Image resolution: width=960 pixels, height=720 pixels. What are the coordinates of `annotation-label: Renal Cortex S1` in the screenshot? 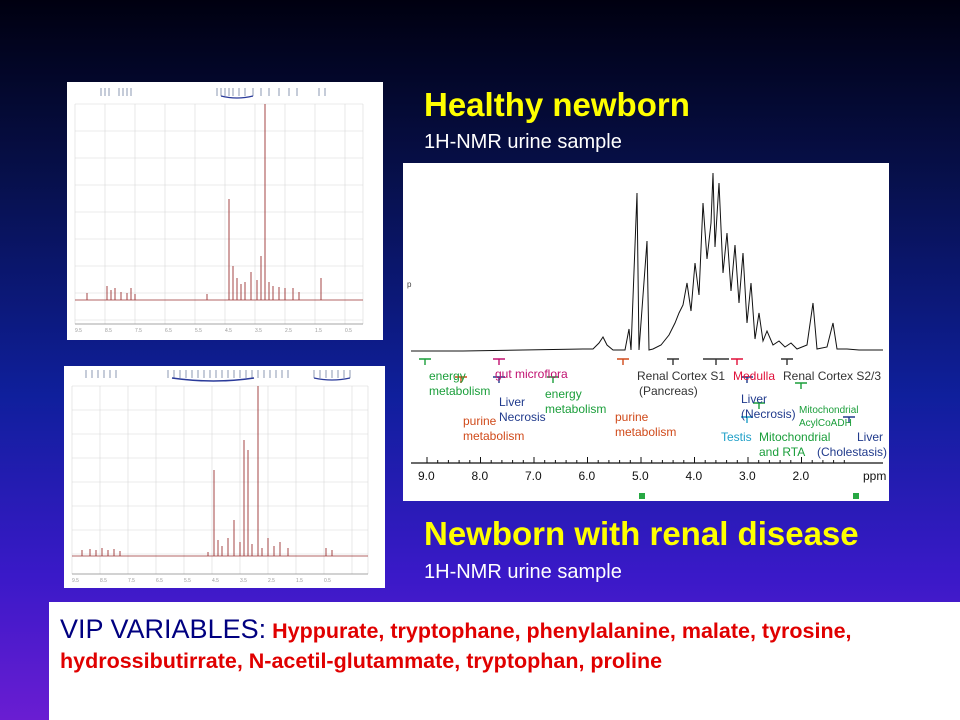 It's located at (681, 376).